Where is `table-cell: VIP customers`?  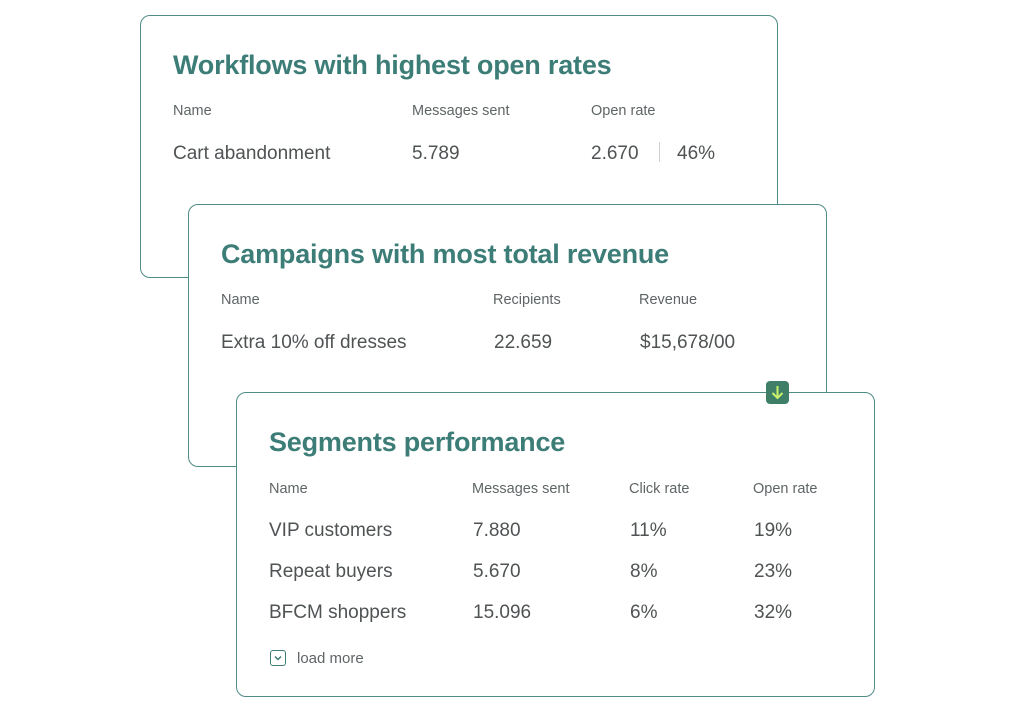
table-cell: VIP customers is located at coordinates (331, 530).